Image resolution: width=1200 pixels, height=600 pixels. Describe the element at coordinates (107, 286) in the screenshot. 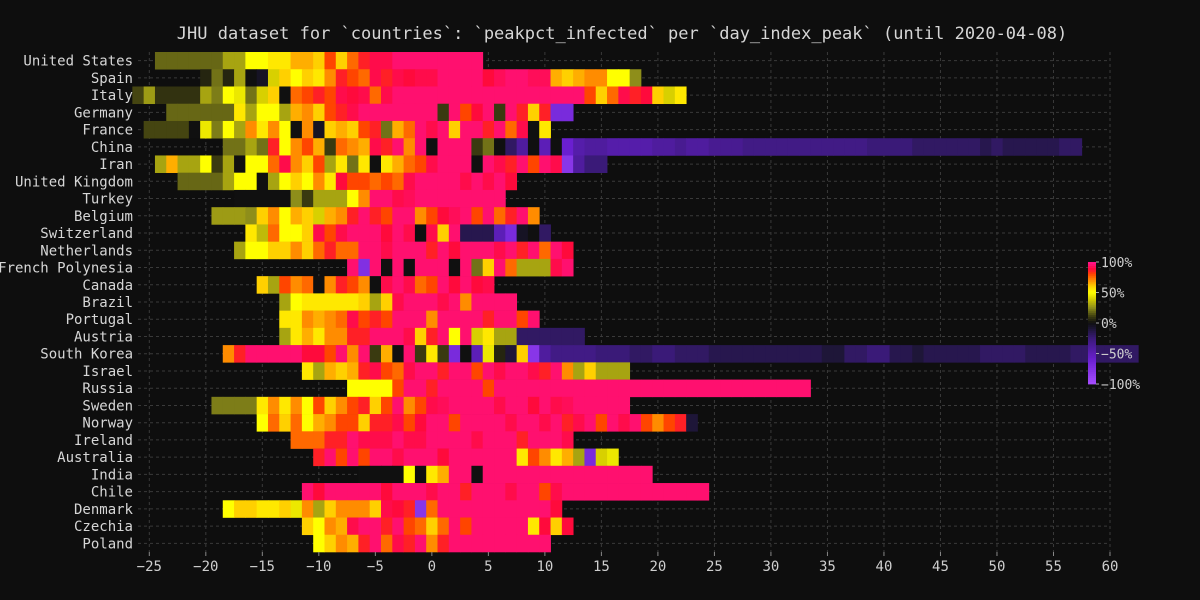

I see `y-tick-label: Canada` at that location.